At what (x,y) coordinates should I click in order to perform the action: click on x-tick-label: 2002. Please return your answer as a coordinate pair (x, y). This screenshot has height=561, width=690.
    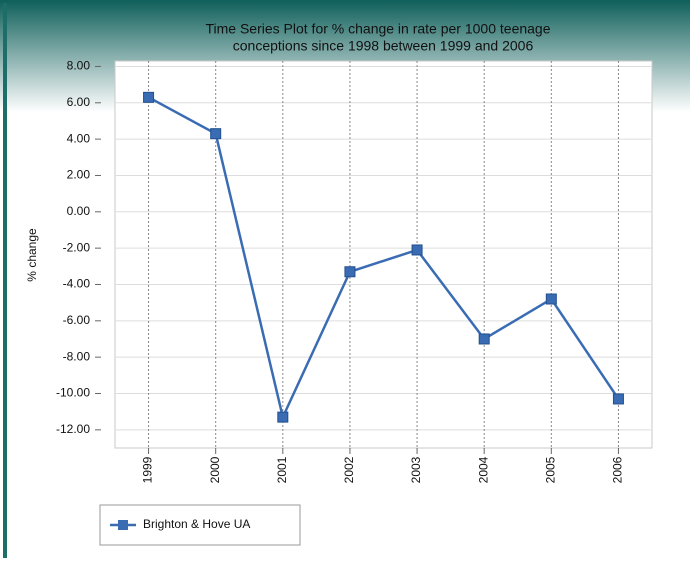
    Looking at the image, I should click on (349, 469).